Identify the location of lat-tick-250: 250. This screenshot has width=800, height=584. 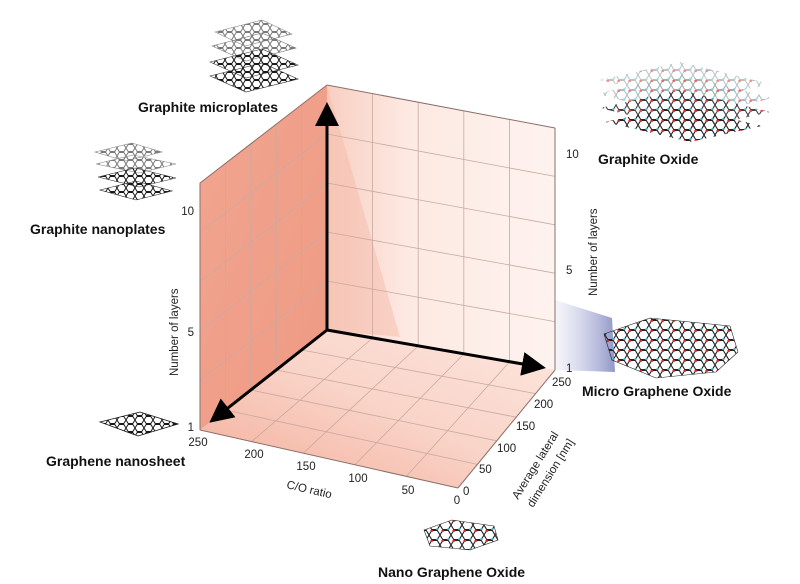
(561, 383).